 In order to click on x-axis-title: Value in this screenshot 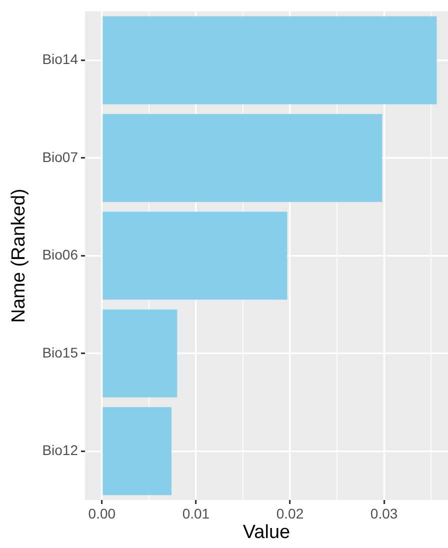, I will do `click(266, 532)`.